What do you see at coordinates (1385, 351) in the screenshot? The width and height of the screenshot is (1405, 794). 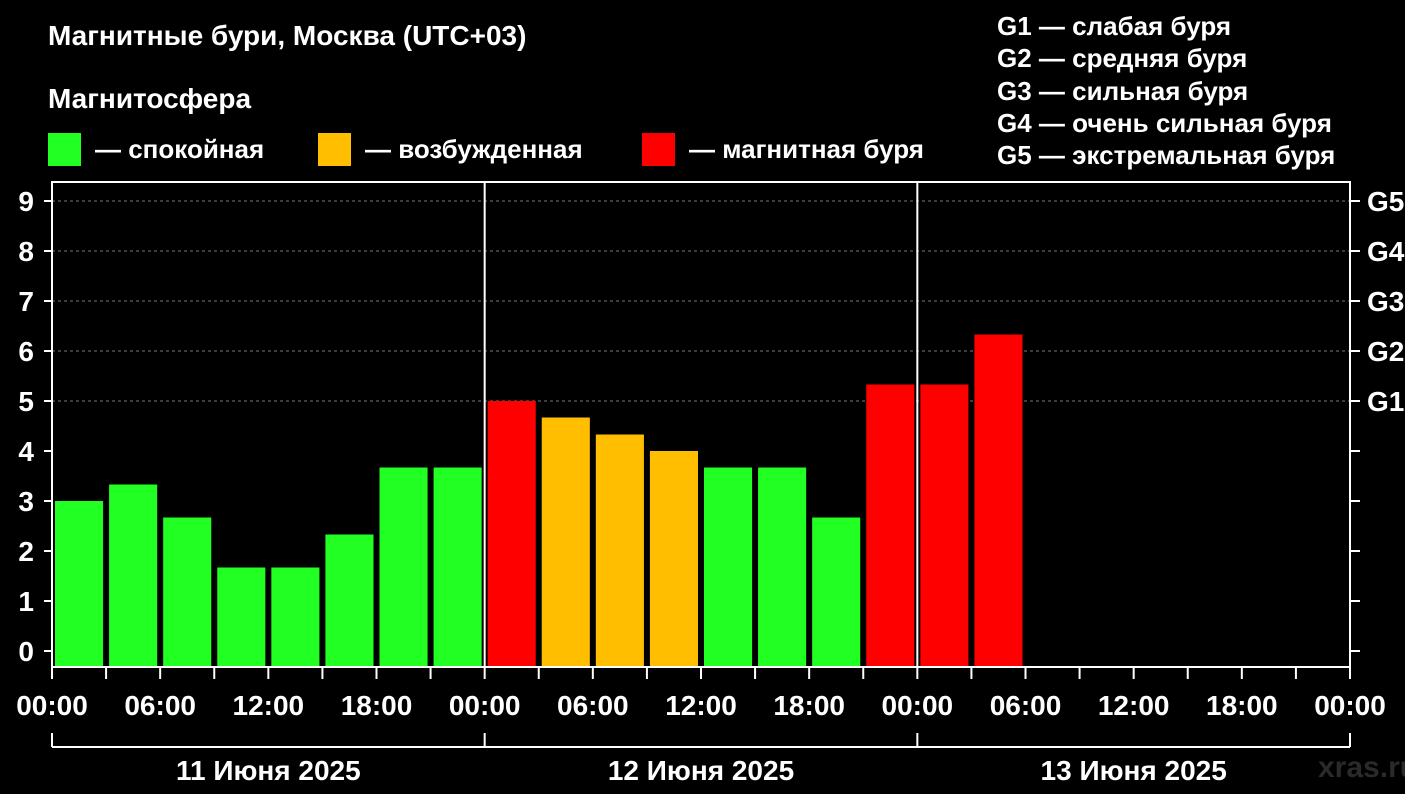 I see `g-tick-label-g2: G2` at bounding box center [1385, 351].